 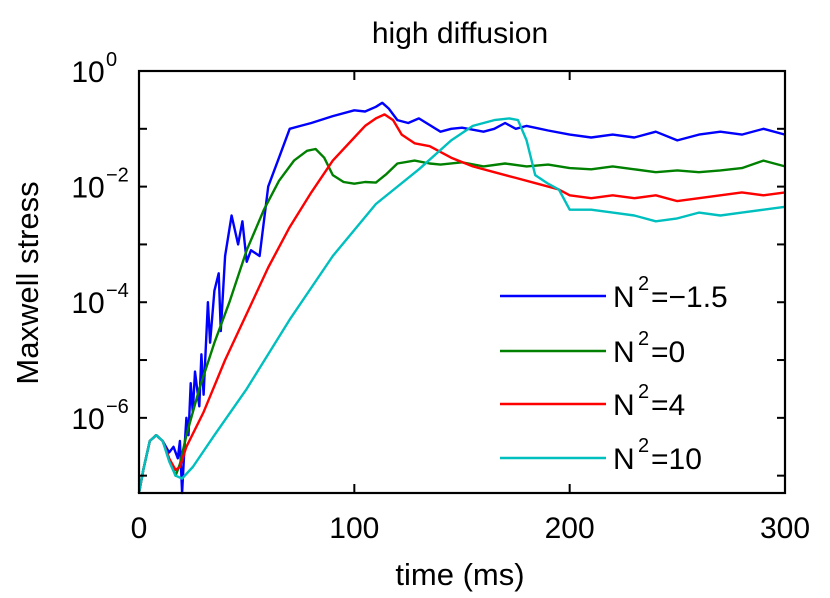 I want to click on legend-label-value-1: =0, so click(x=668, y=352).